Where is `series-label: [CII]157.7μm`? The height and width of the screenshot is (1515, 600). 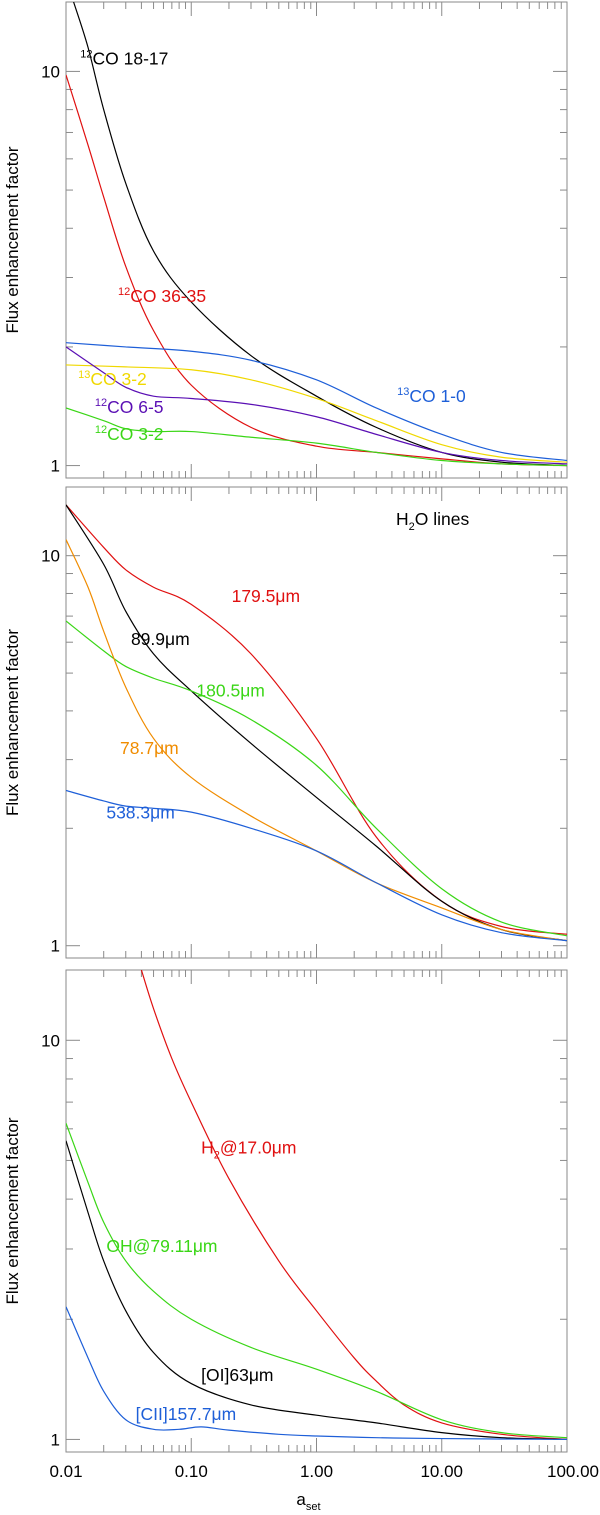 series-label: [CII]157.7μm is located at coordinates (186, 1414).